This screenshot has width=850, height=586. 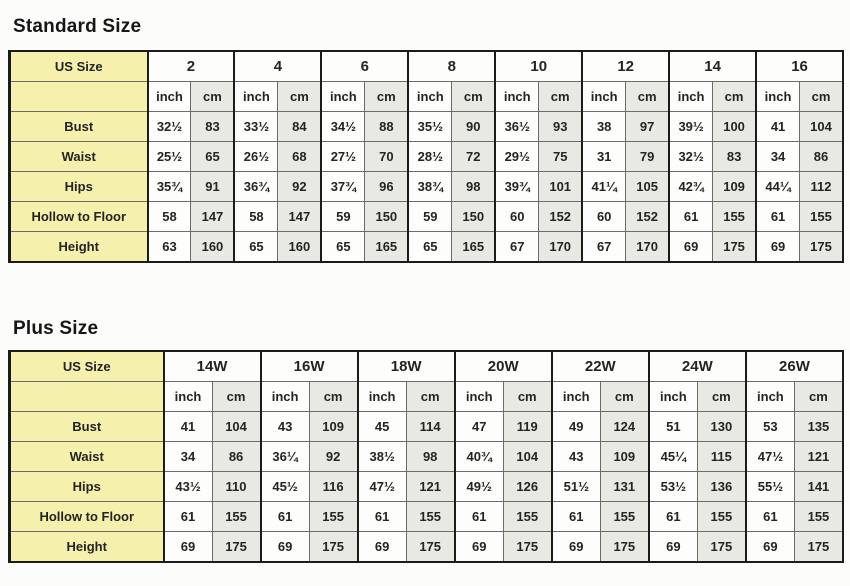 What do you see at coordinates (381, 426) in the screenshot?
I see `value-cell: 45` at bounding box center [381, 426].